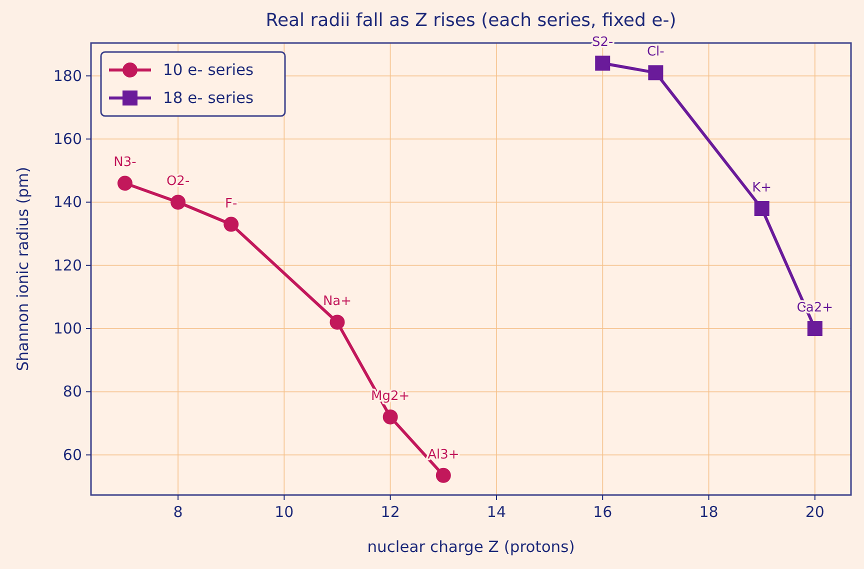 Image resolution: width=864 pixels, height=569 pixels. What do you see at coordinates (125, 162) in the screenshot?
I see `annotation: N3-` at bounding box center [125, 162].